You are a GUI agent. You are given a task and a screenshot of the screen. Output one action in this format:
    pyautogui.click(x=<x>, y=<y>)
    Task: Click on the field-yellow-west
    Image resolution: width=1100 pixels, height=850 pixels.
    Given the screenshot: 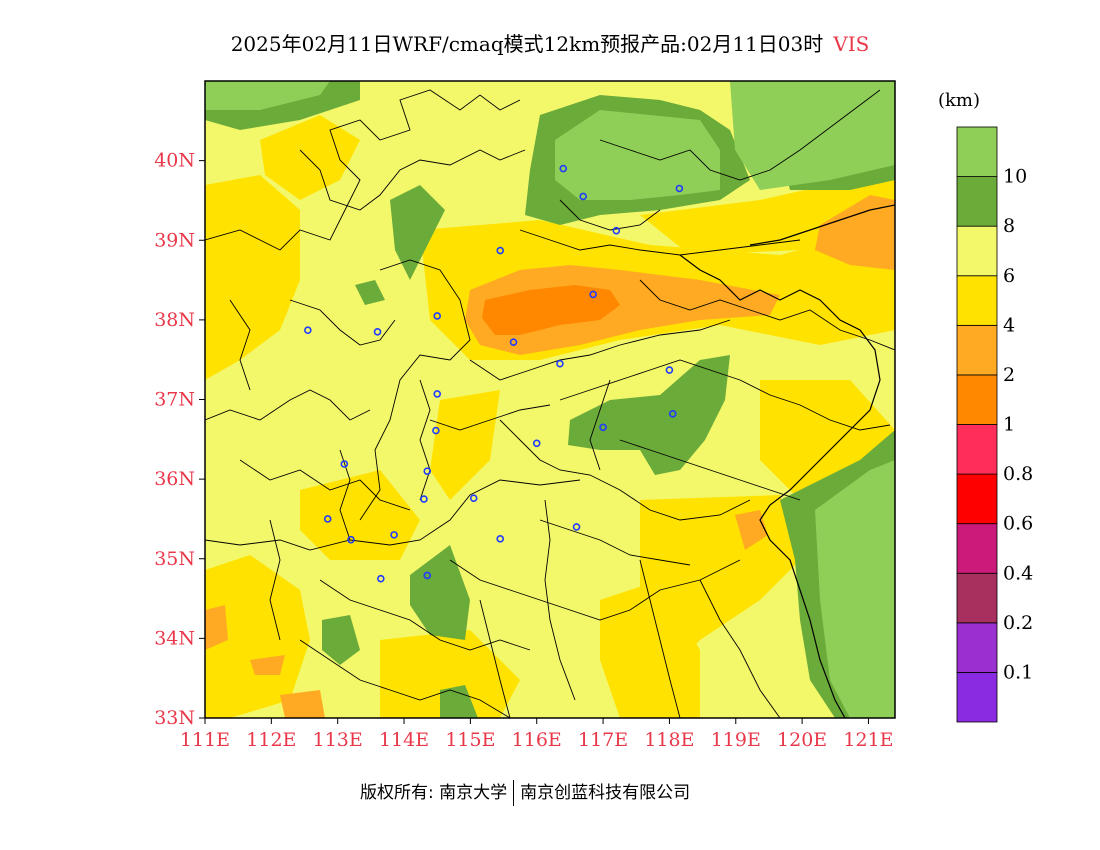 What is the action you would take?
    pyautogui.click(x=252, y=277)
    